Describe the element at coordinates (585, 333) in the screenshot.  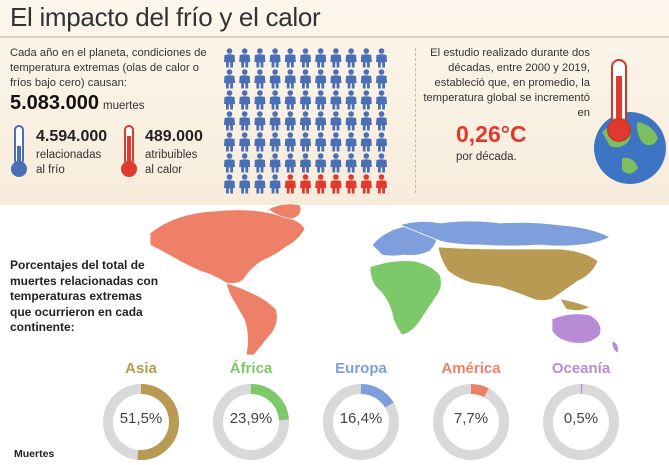
I see `map-oceania` at that location.